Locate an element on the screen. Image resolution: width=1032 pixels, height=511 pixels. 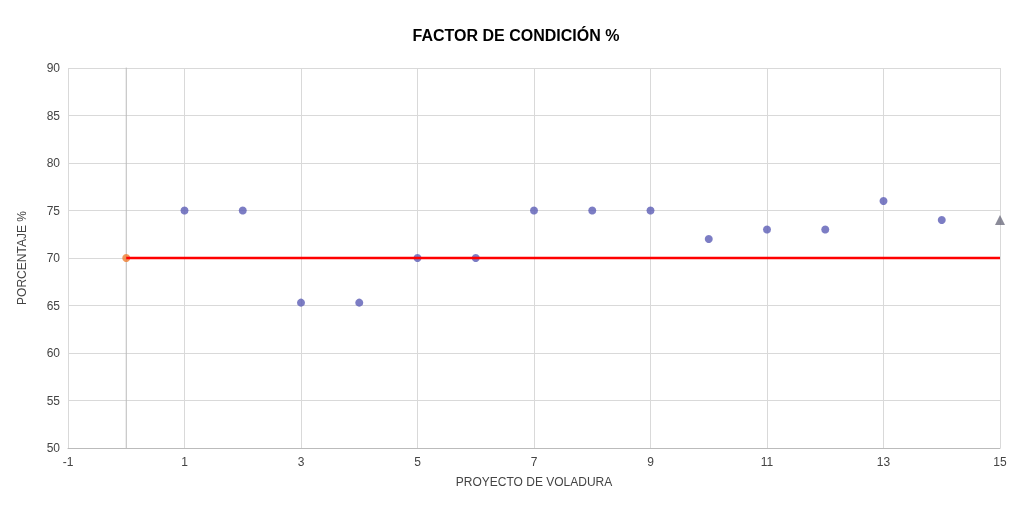
y-tick-label: 65 is located at coordinates (53, 305).